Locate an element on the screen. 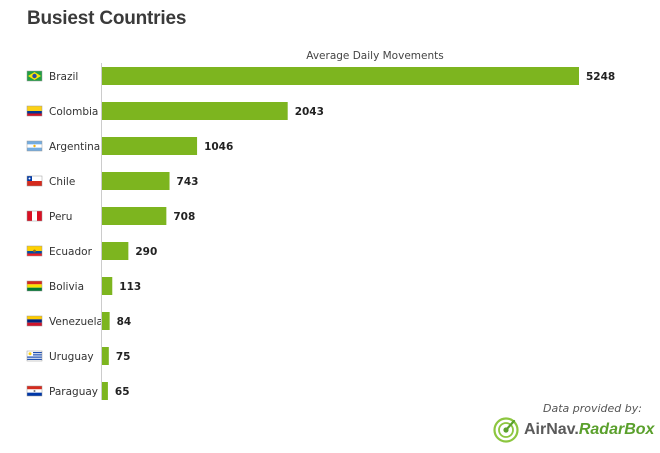 This screenshot has width=660, height=453. category-label: Peru is located at coordinates (60, 217).